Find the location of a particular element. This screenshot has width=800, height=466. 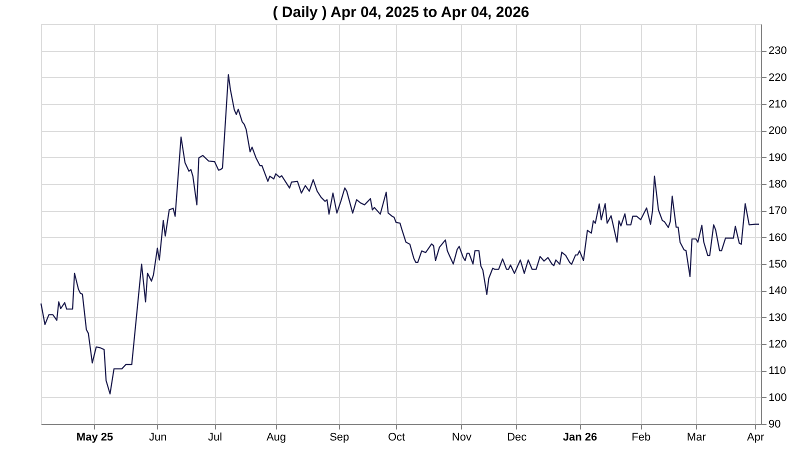

y-tick-label: 210 is located at coordinates (777, 104).